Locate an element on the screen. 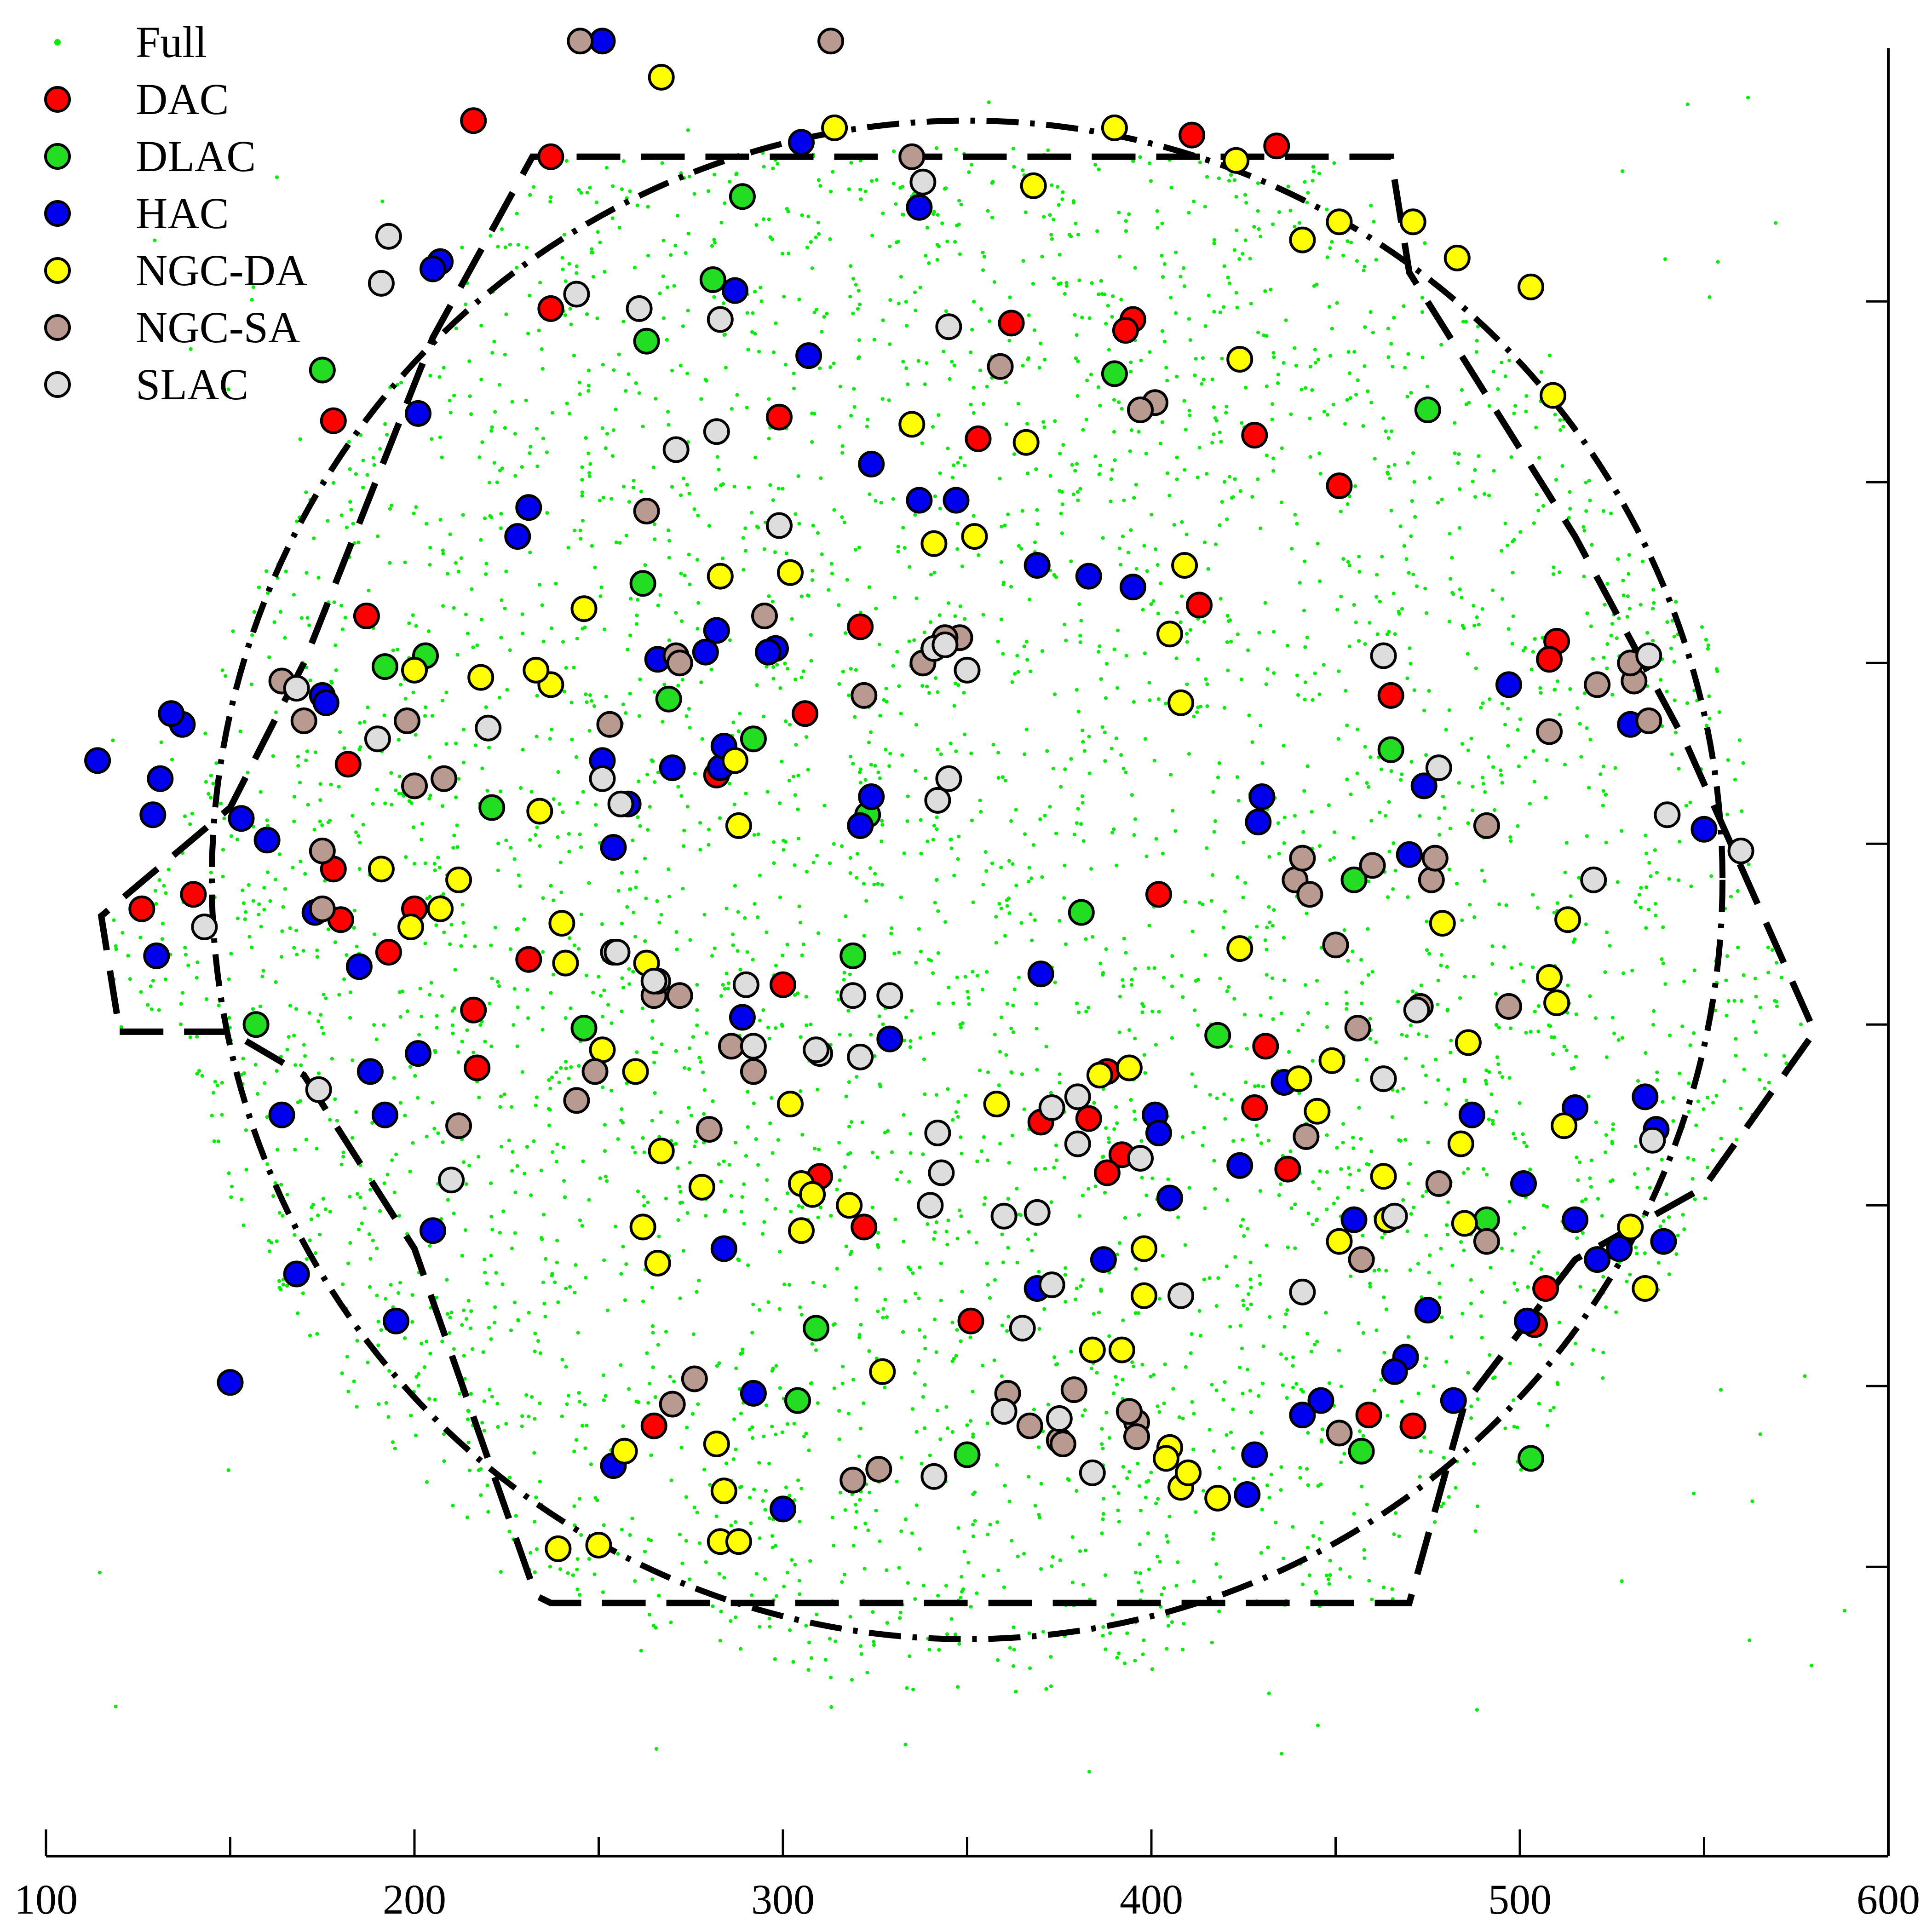 The image size is (1932, 1932). legend-marker-full is located at coordinates (57, 42).